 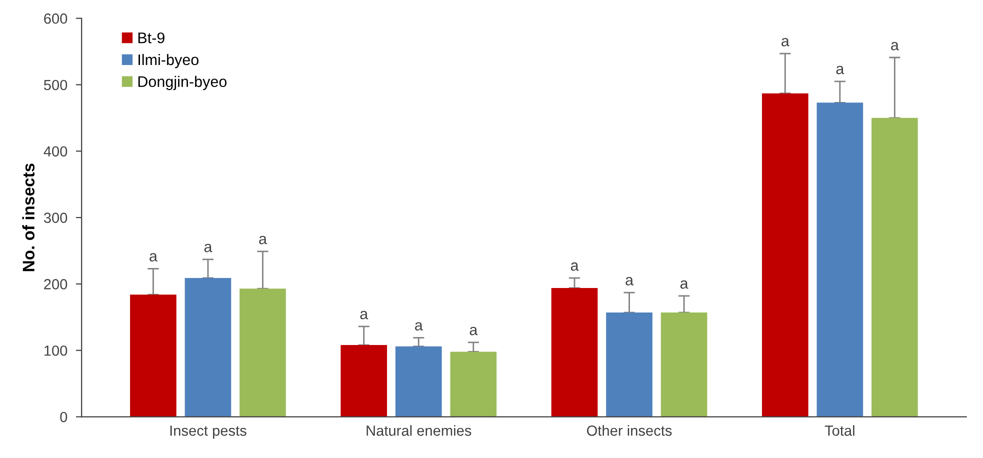 What do you see at coordinates (168, 61) in the screenshot?
I see `legend-label: Ilmi-byeo` at bounding box center [168, 61].